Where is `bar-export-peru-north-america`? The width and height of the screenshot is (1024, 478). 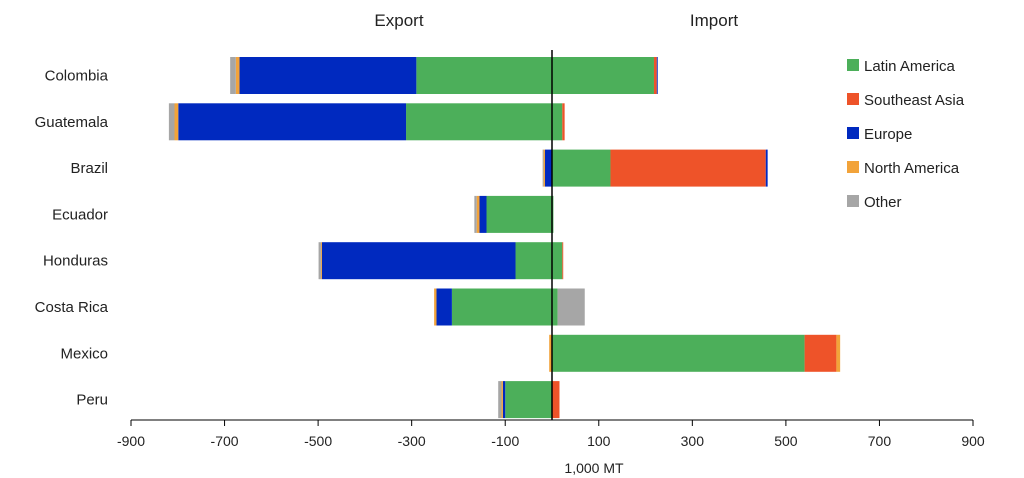
bar-export-peru-north-america is located at coordinates (502, 400).